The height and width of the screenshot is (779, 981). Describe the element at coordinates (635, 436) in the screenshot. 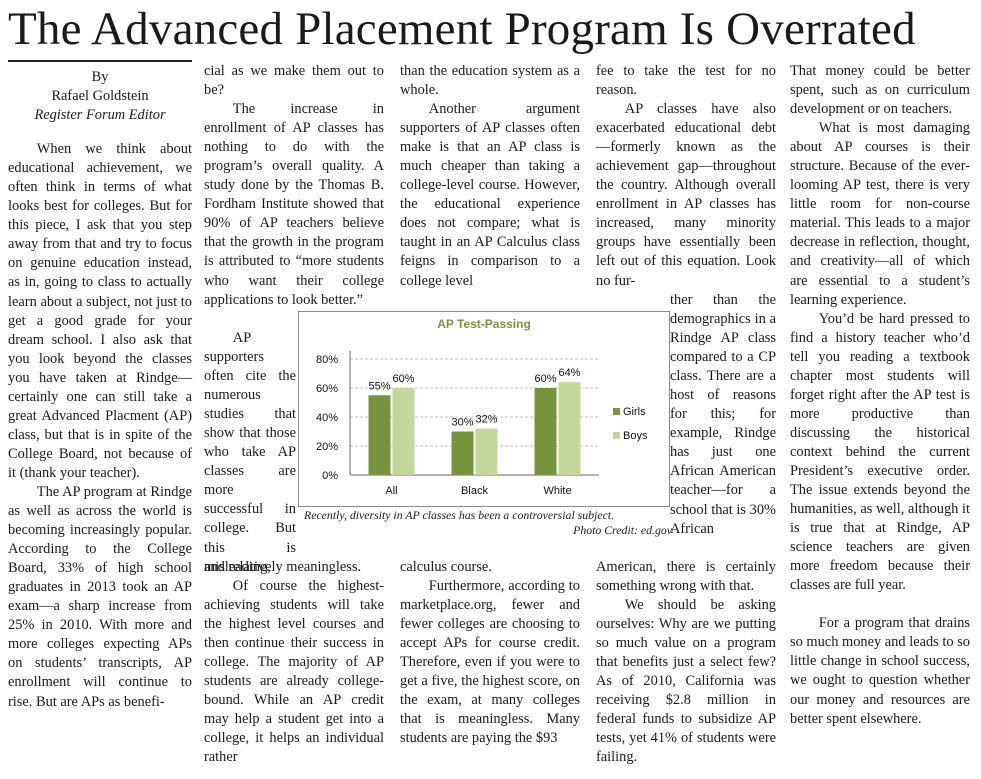

I see `legend-label: Boys` at that location.